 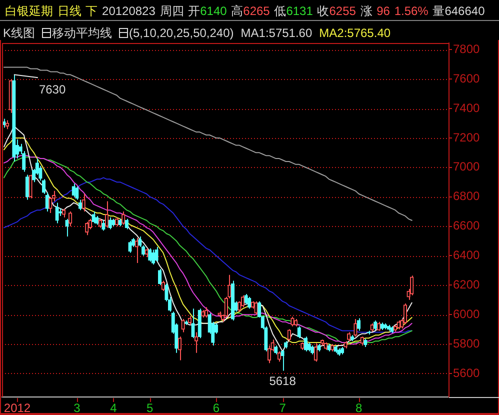 I want to click on y-tick-label: 6000, so click(x=466, y=313).